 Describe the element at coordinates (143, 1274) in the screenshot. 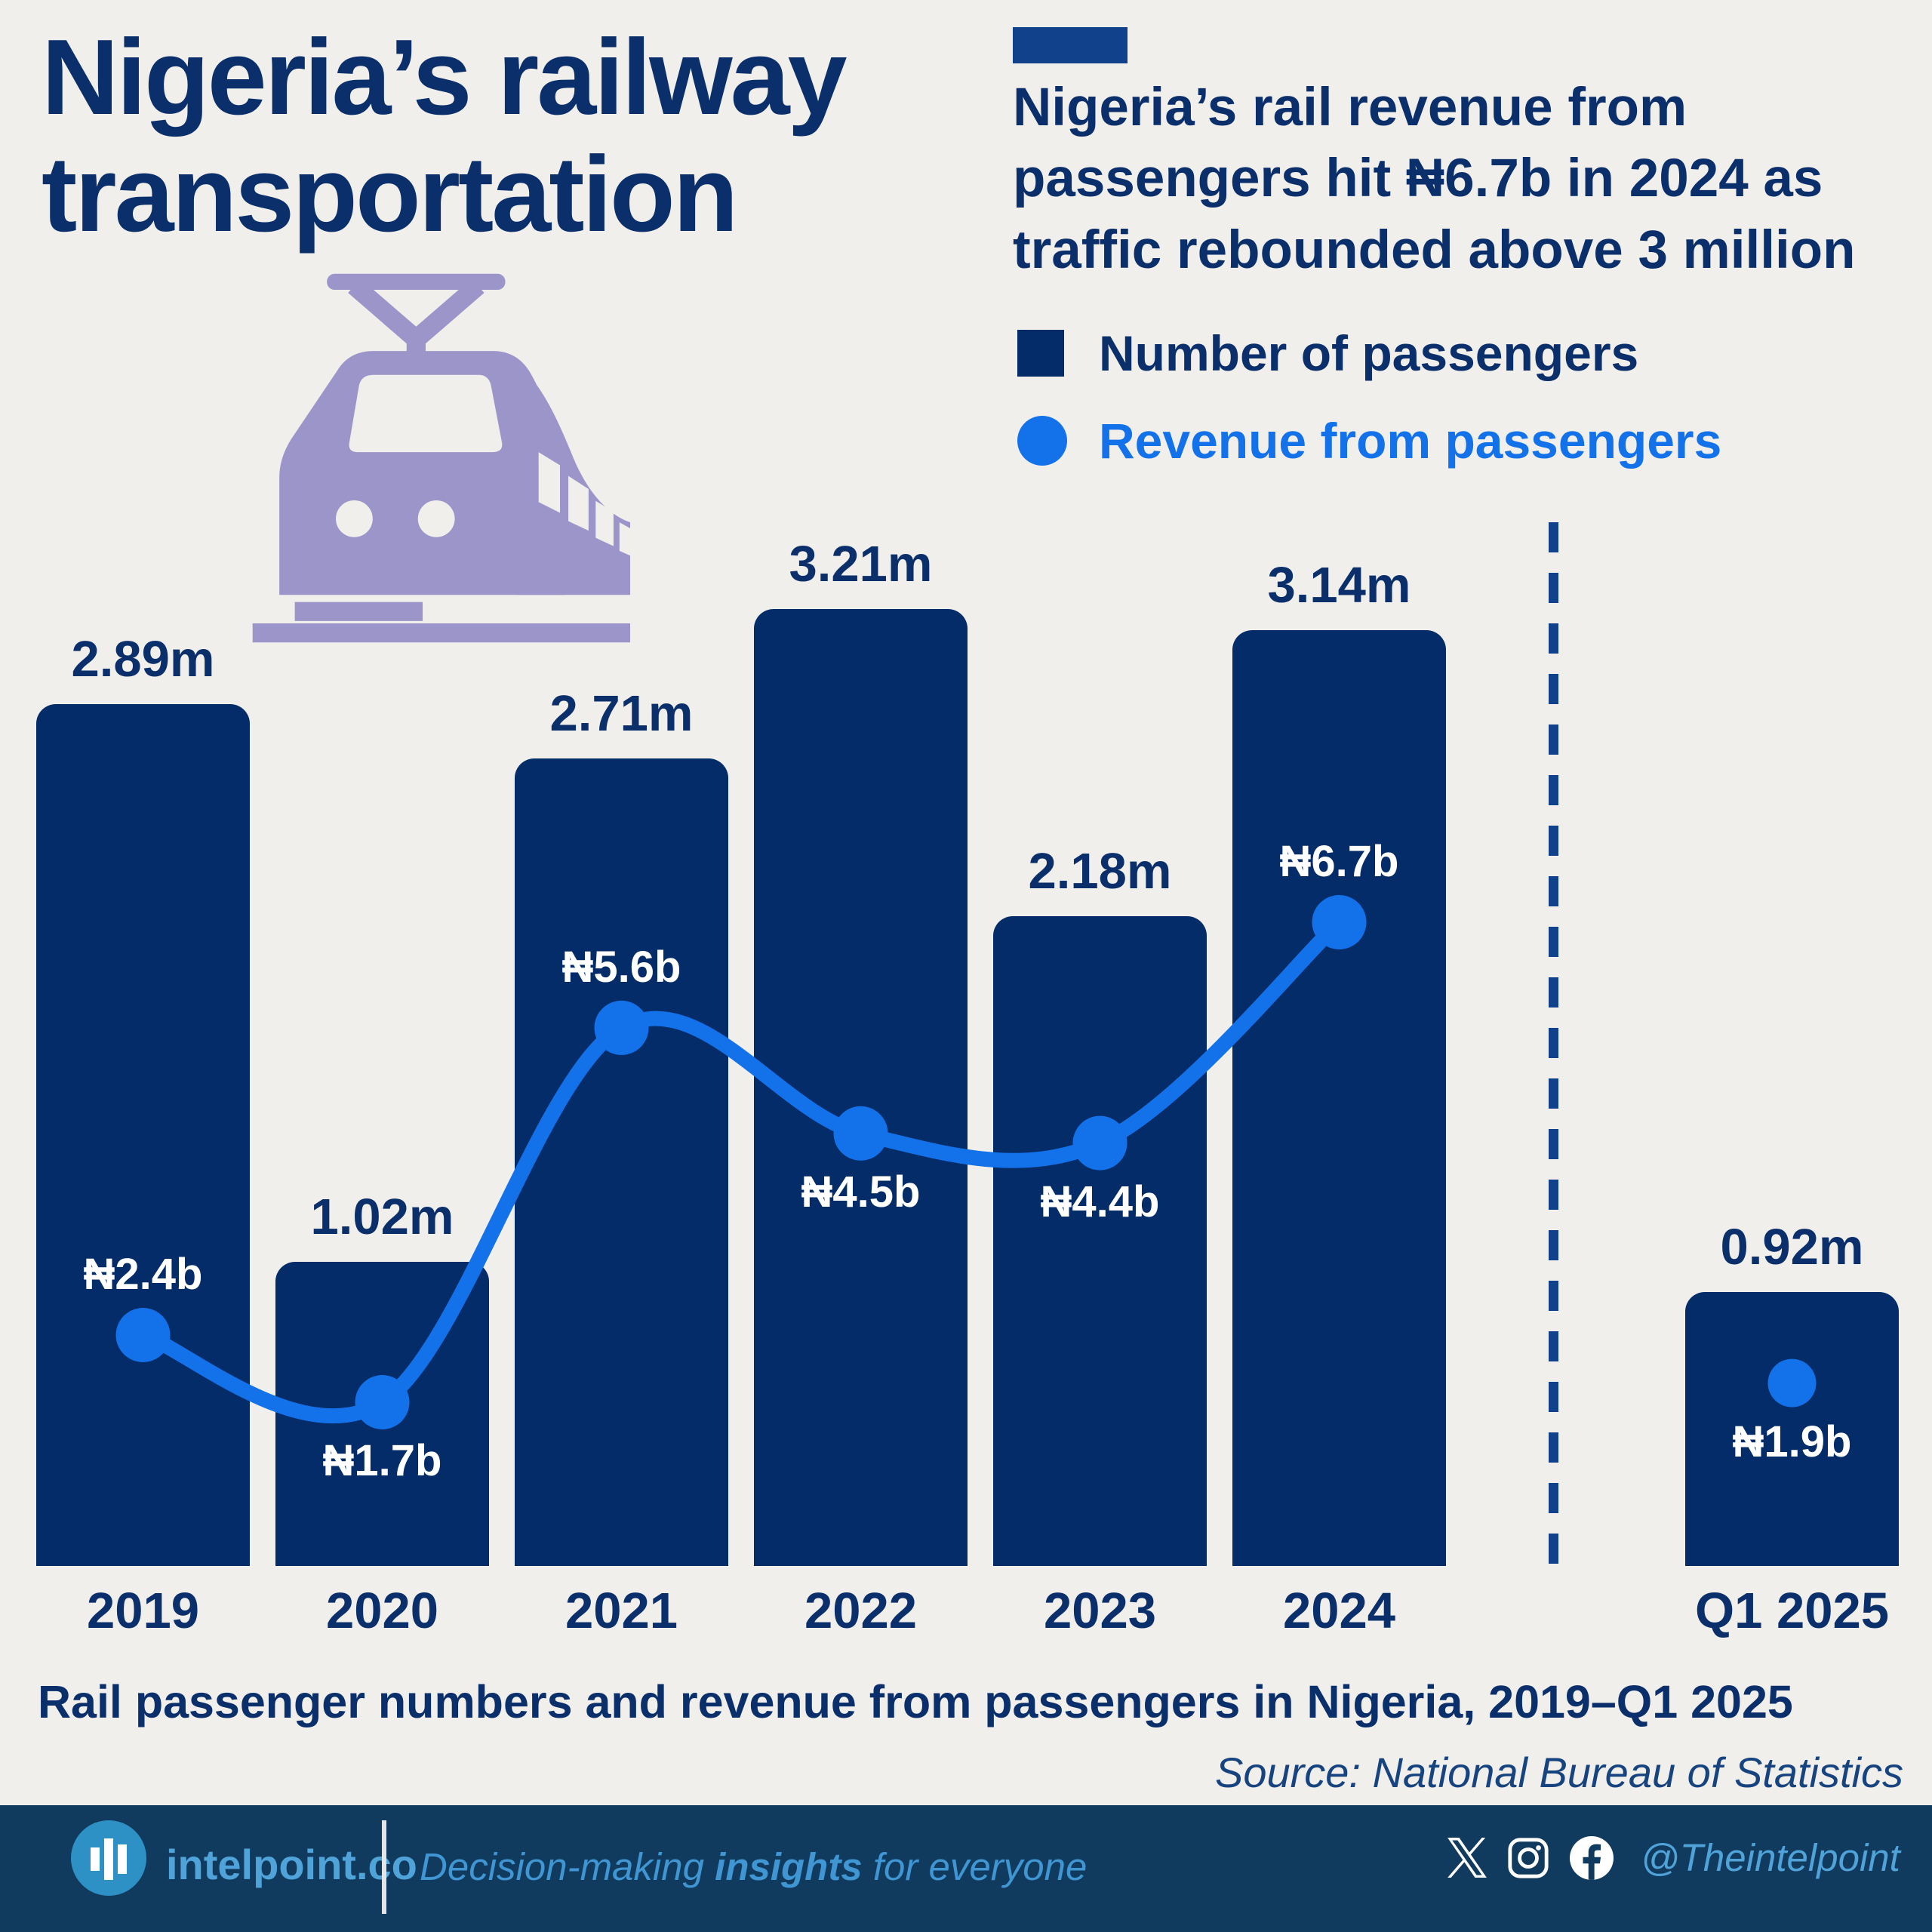

I see `revenue-label-2019: ₦2.4b` at that location.